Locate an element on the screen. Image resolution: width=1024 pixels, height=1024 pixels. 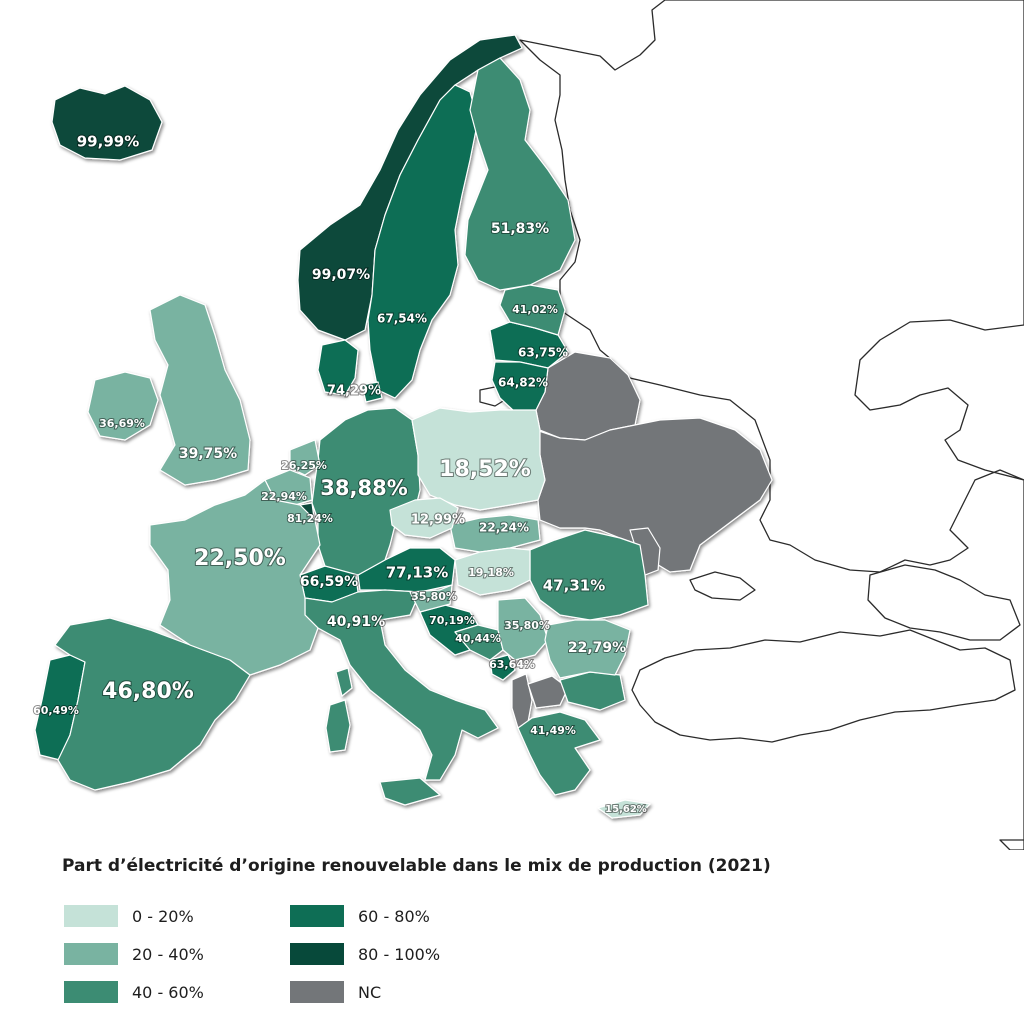
legend-item-80-100: 80 - 100% is located at coordinates (365, 954).